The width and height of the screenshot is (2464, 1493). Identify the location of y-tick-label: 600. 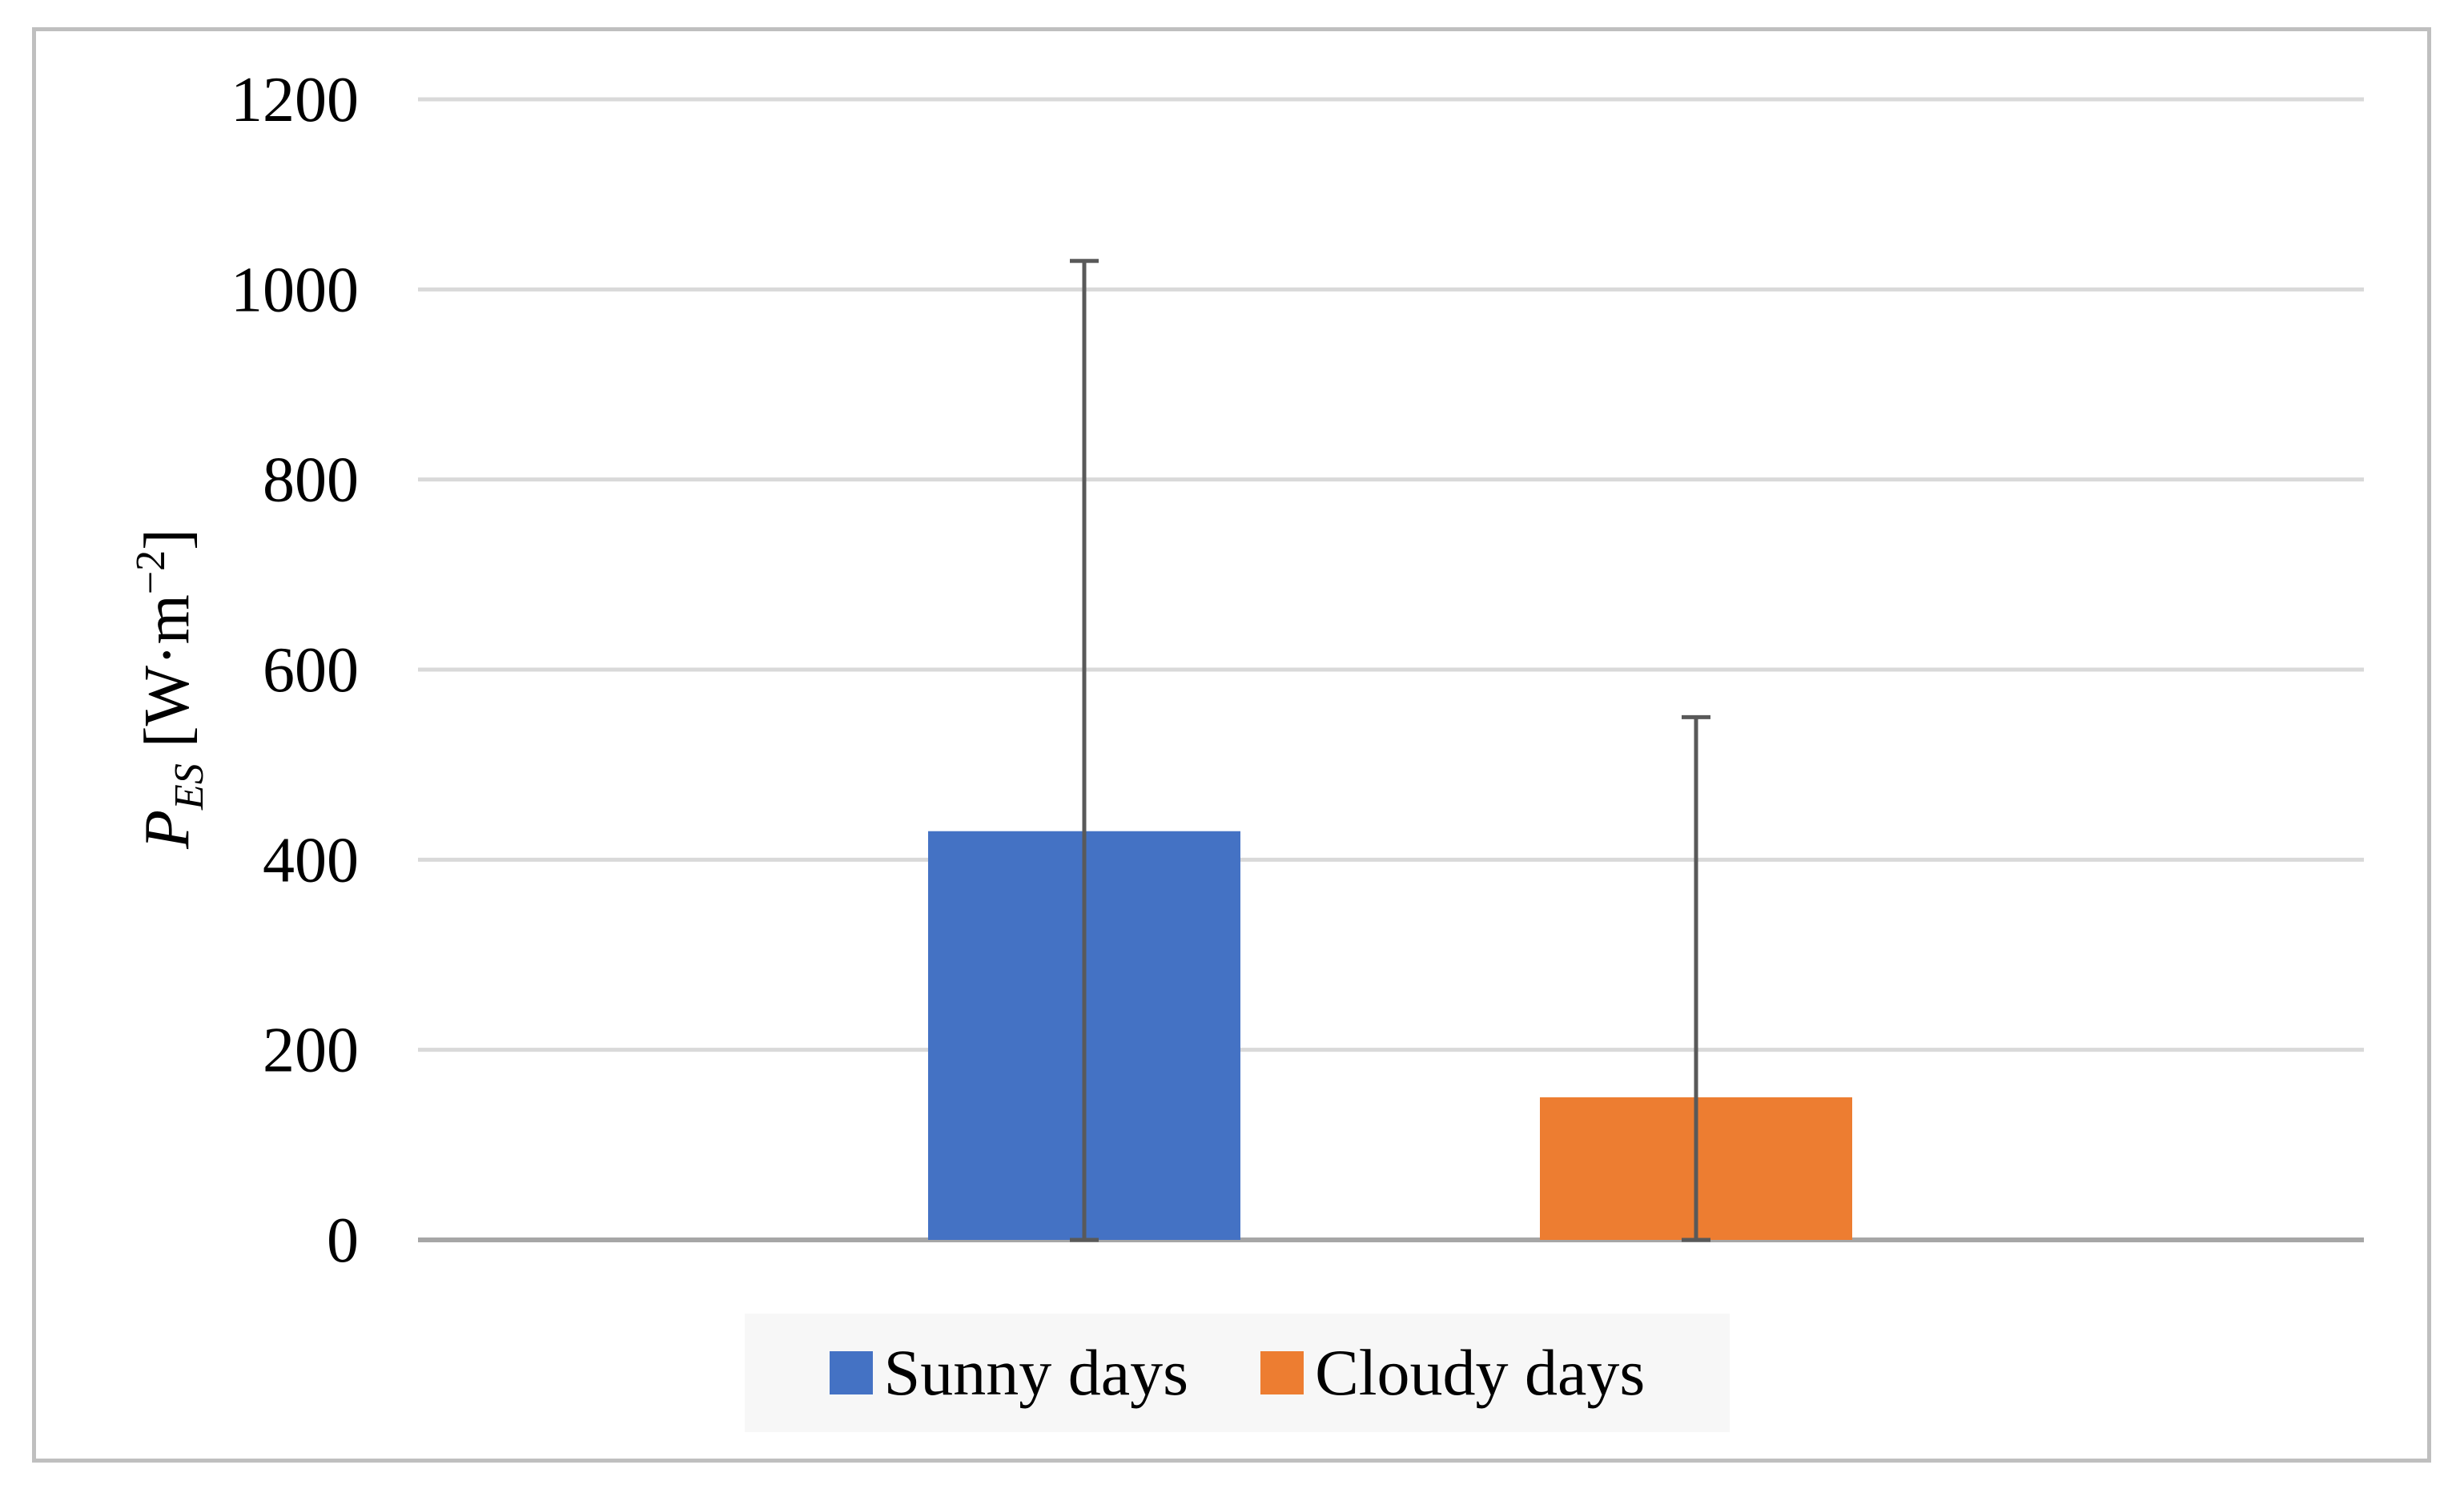
(311, 670).